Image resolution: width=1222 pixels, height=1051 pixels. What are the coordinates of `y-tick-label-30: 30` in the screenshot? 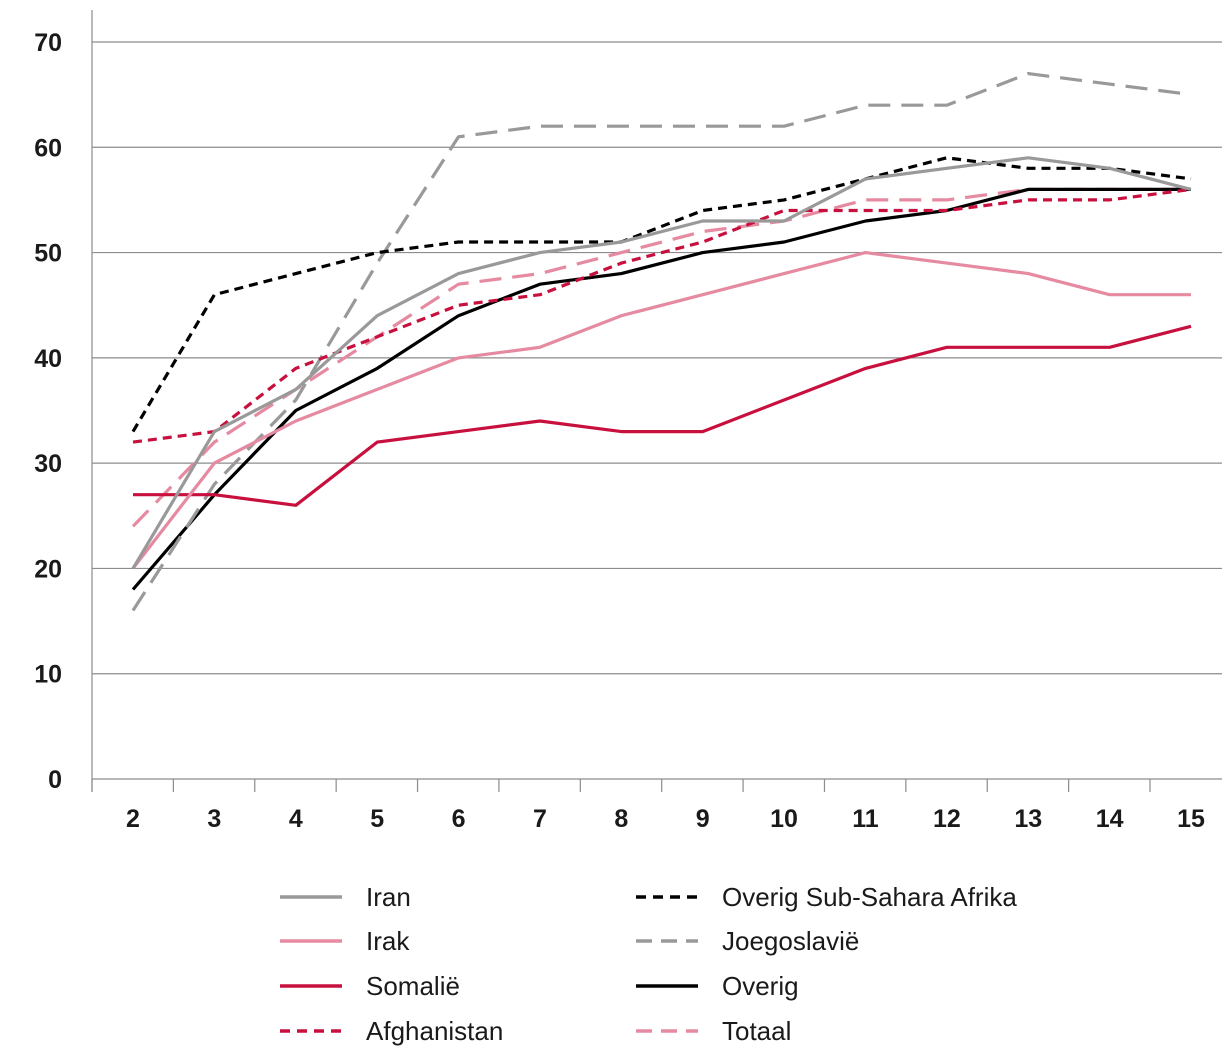 It's located at (48, 464).